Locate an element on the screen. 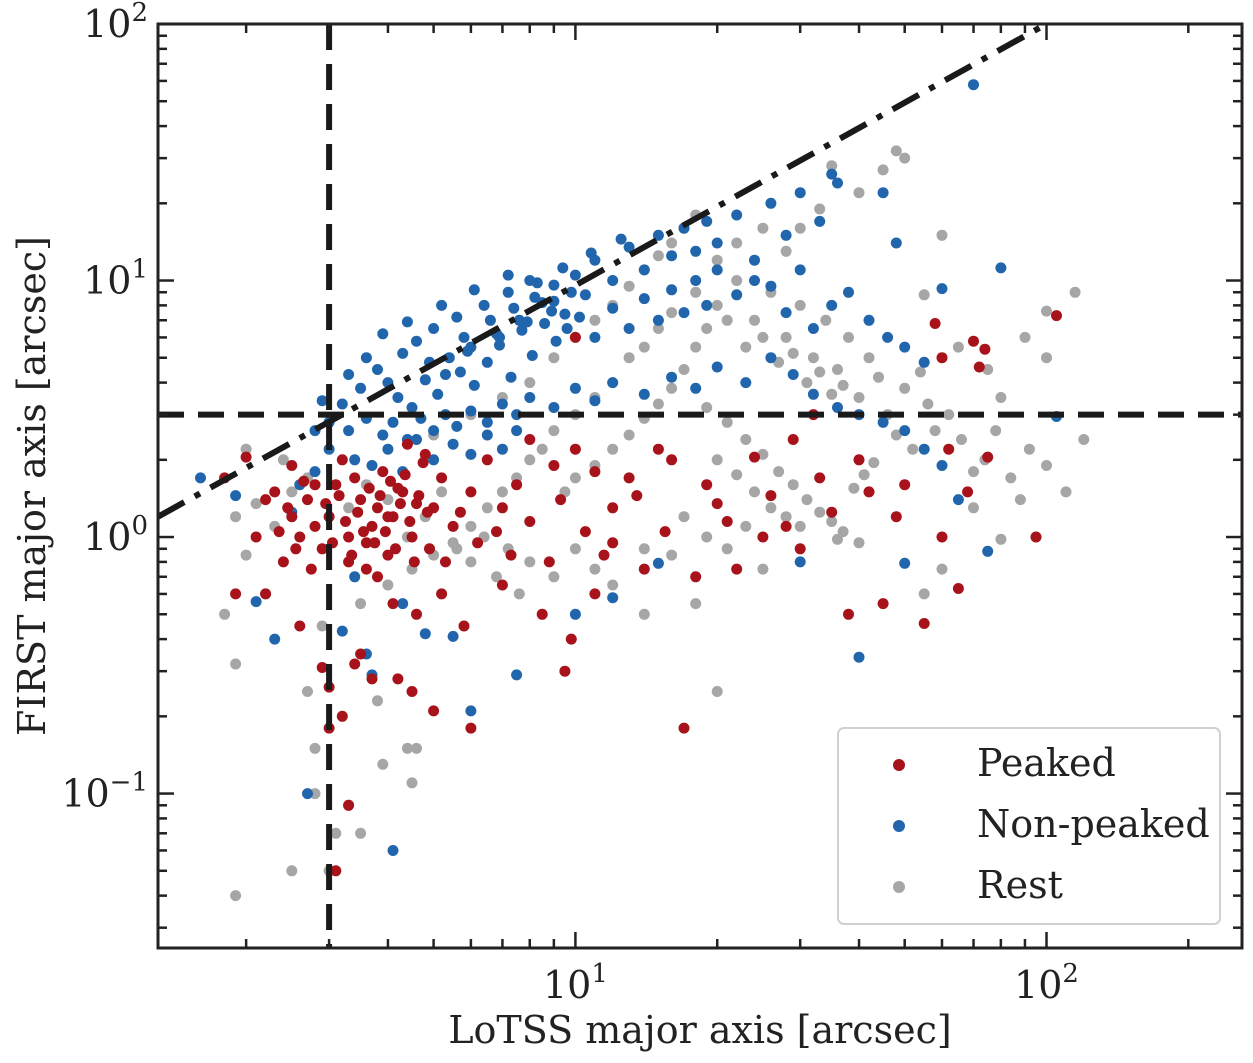 The width and height of the screenshot is (1253, 1063). y-tick-label: 102 is located at coordinates (115, 23).